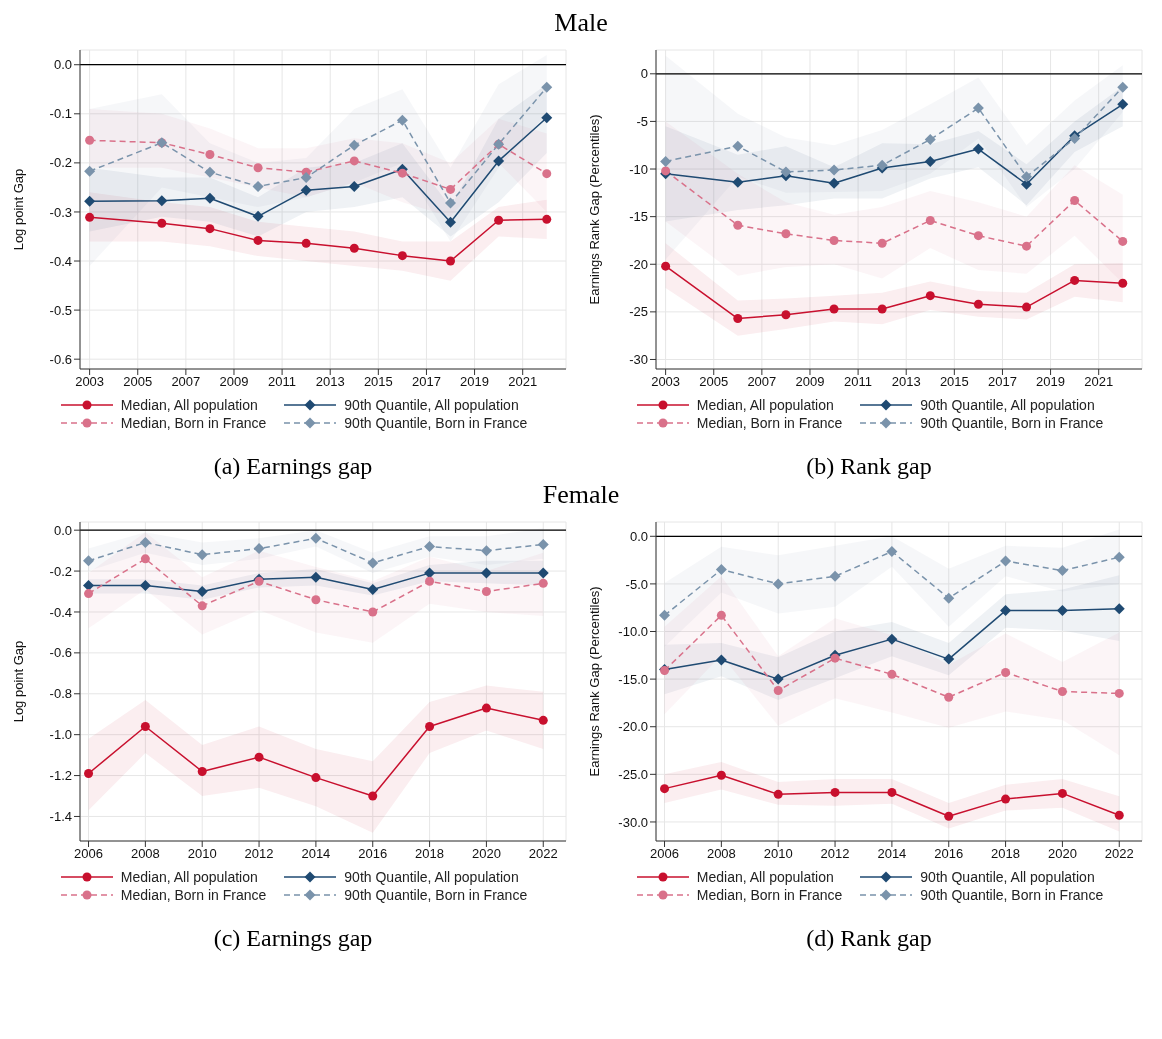  I want to click on x-tick-label: 2007, so click(762, 382).